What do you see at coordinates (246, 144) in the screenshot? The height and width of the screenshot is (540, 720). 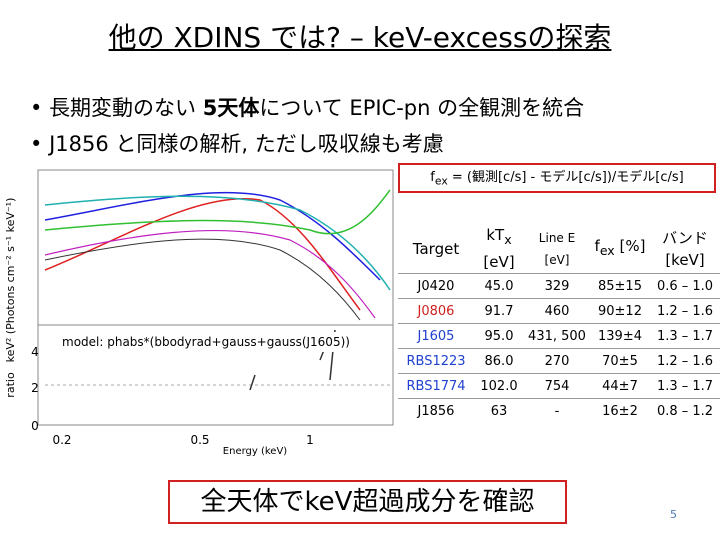 I see `bullet-text: J1856 と同様の解析, ただし吸収線も考慮` at bounding box center [246, 144].